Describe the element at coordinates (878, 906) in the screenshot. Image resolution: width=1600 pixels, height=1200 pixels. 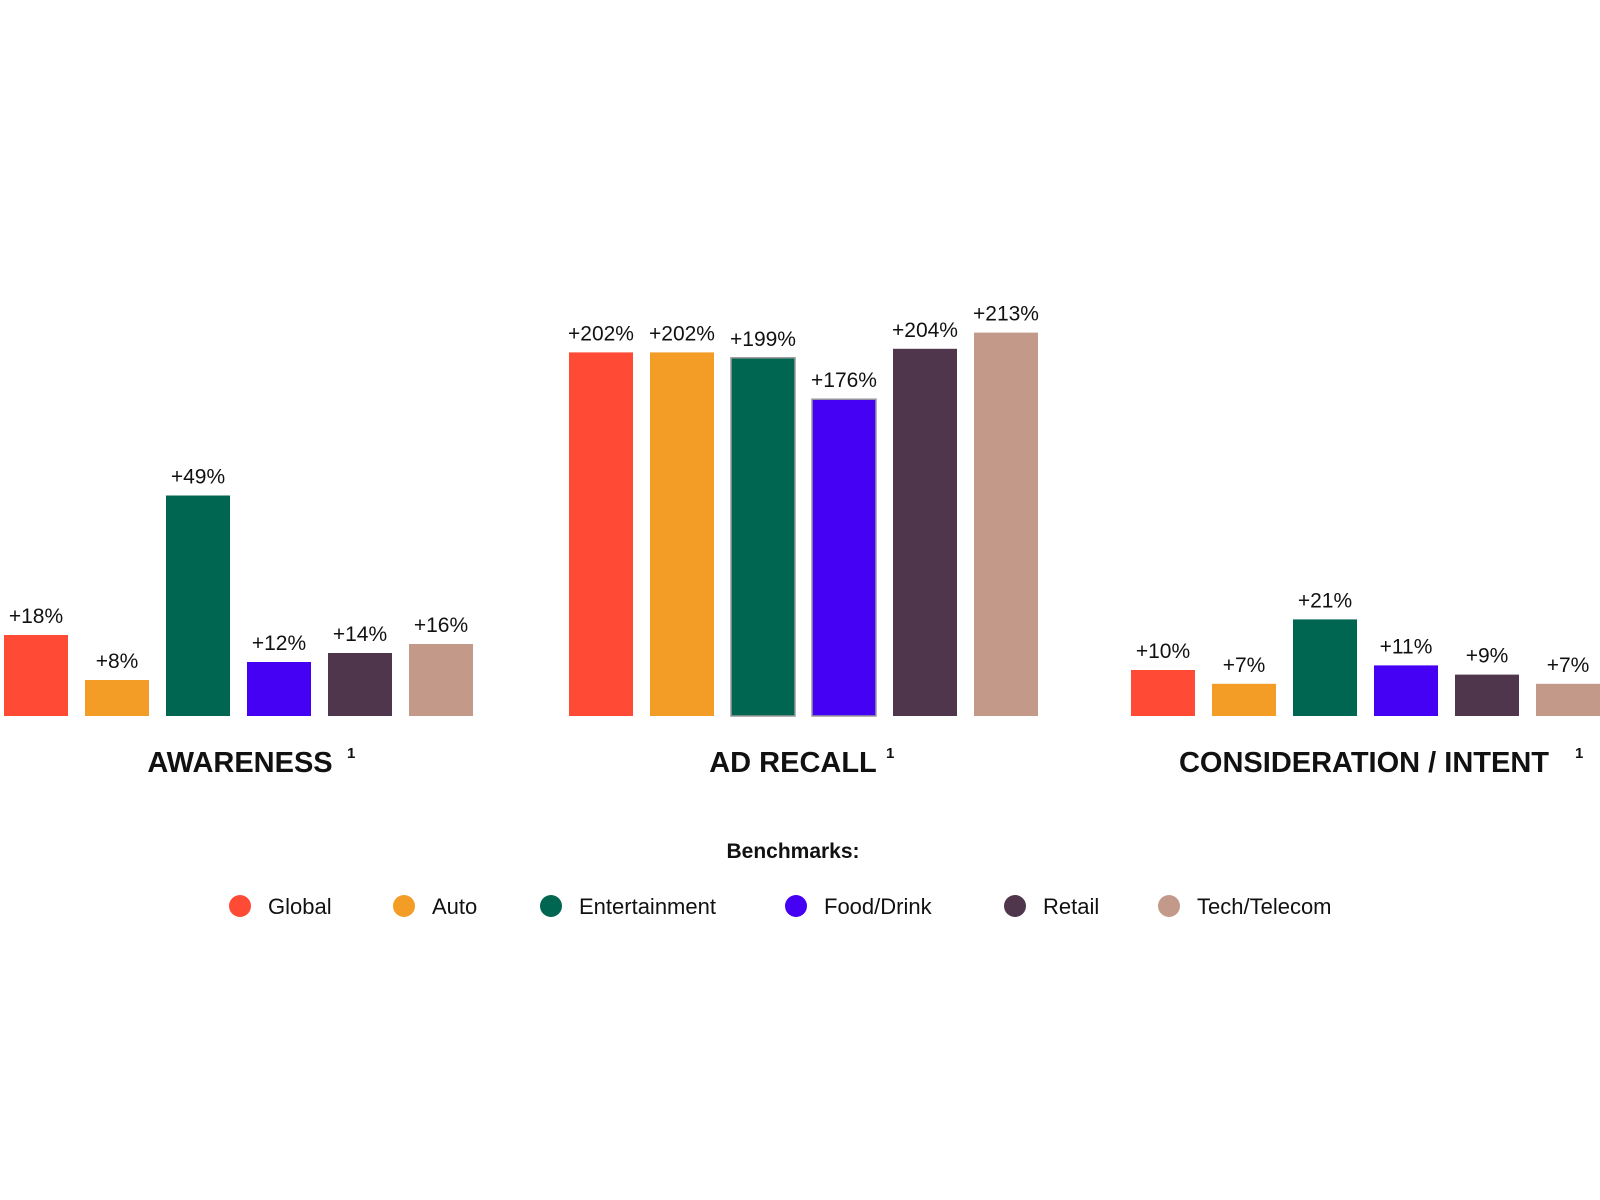
I see `legend-label-food-drink: Food/Drink` at that location.